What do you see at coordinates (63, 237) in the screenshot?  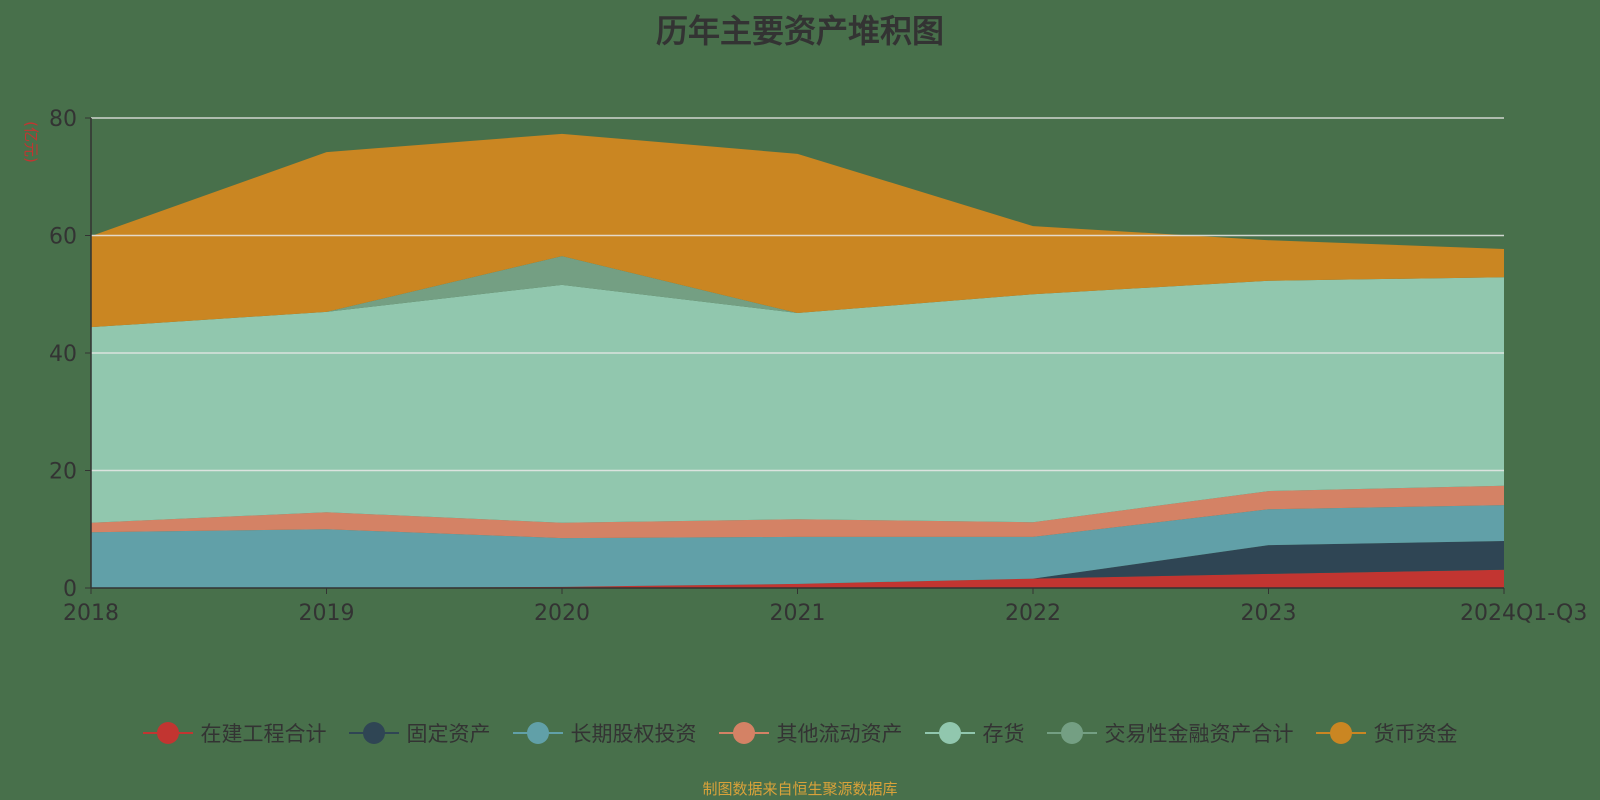 I see `y-tick-label: 60` at bounding box center [63, 237].